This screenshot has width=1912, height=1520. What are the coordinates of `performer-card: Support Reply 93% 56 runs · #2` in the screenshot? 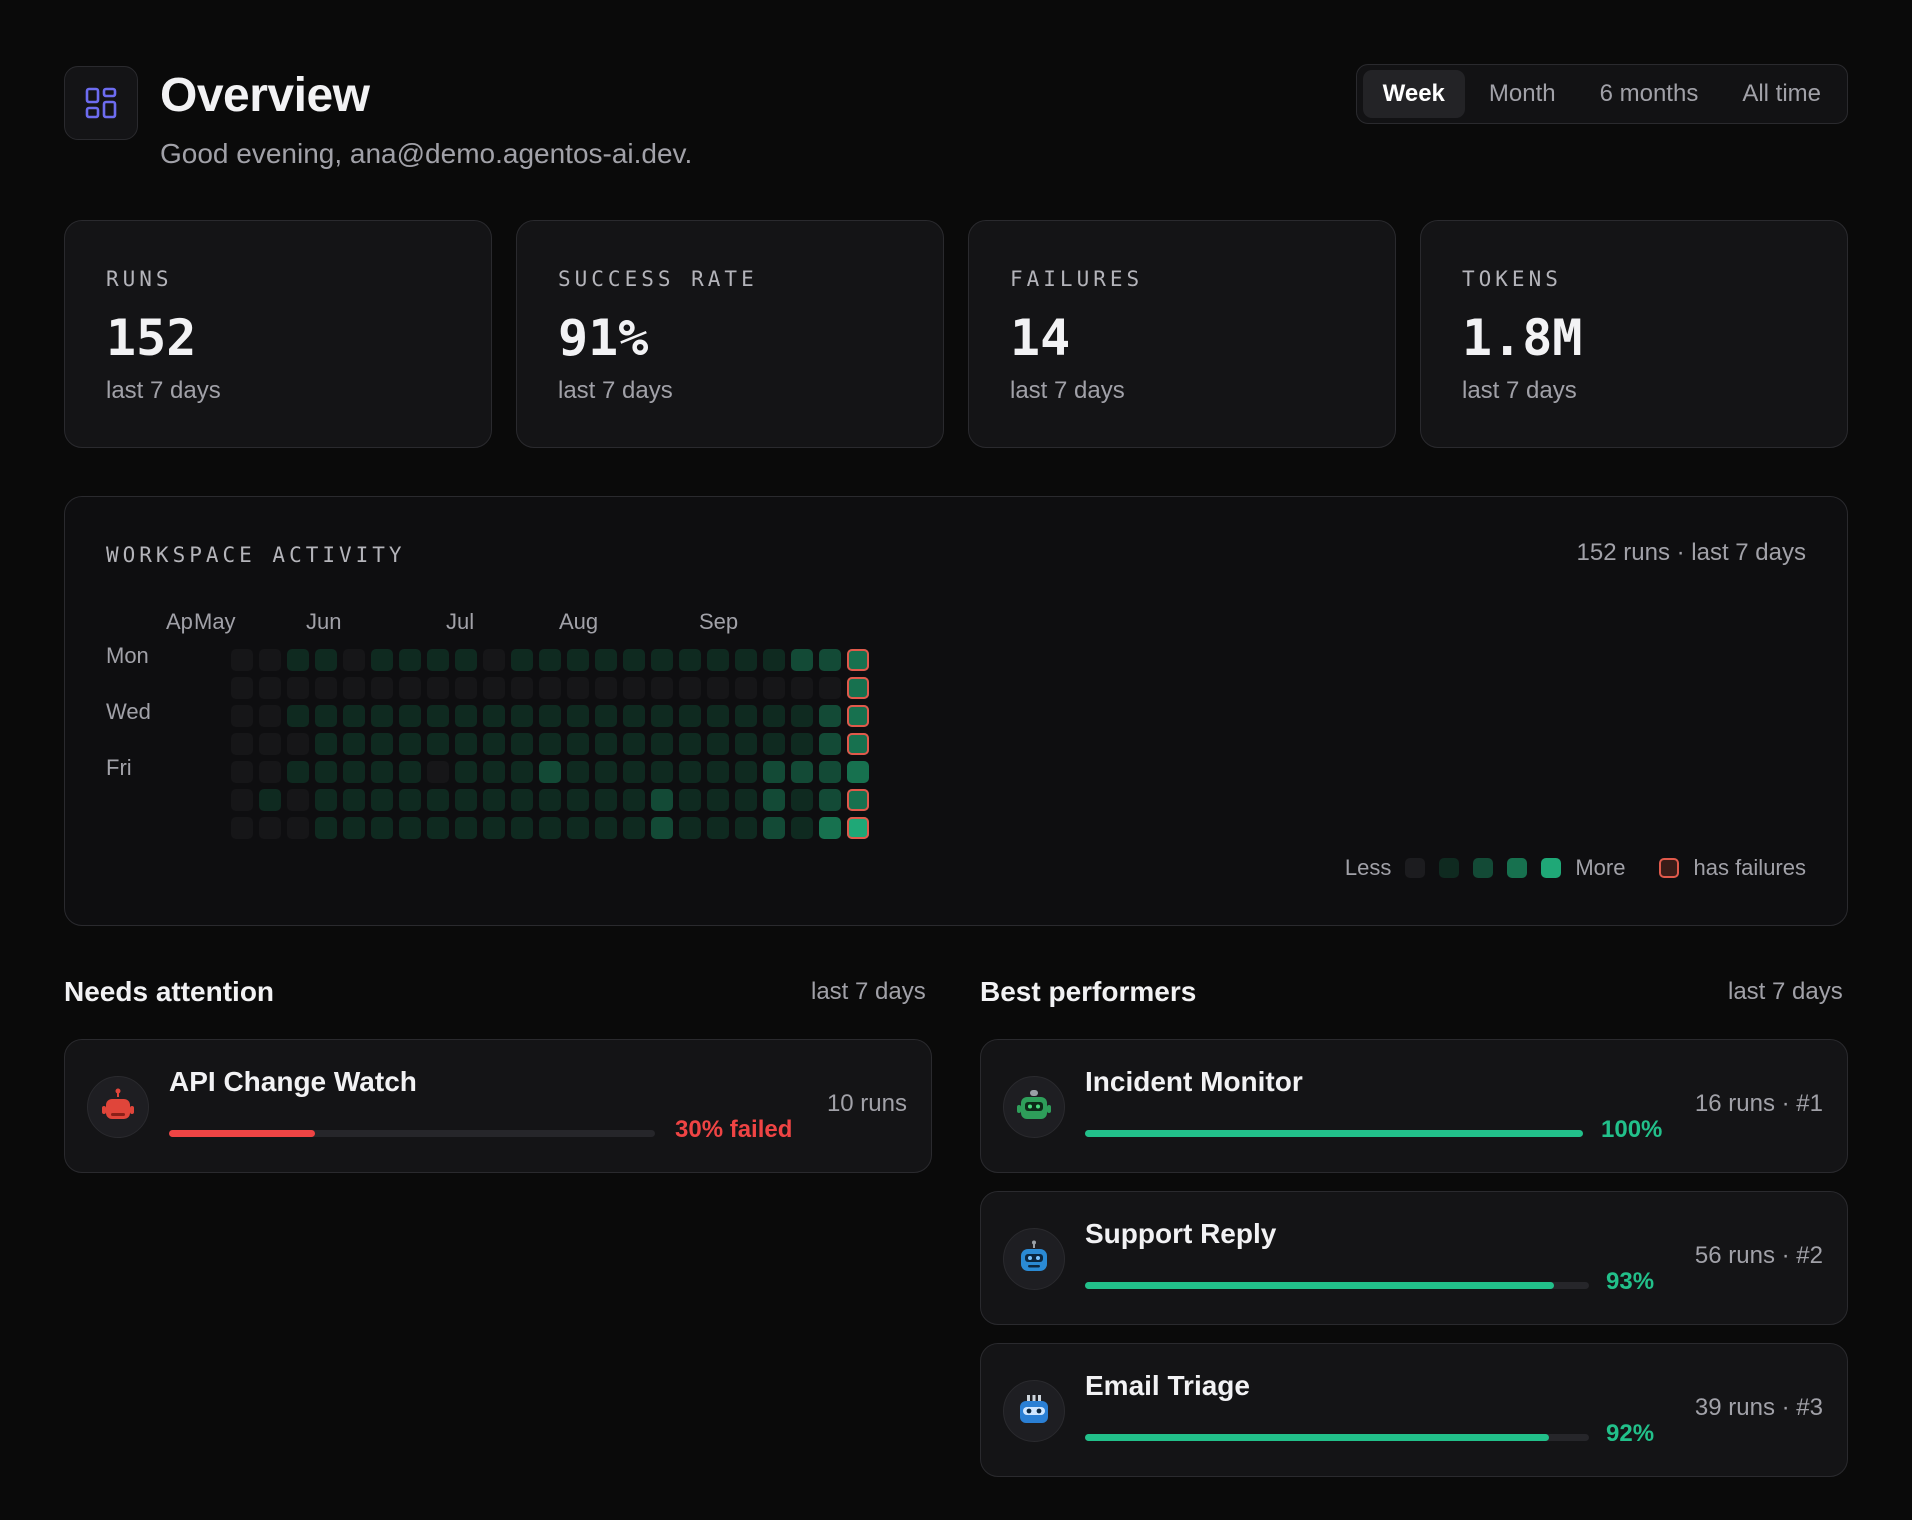 It's located at (1414, 1258).